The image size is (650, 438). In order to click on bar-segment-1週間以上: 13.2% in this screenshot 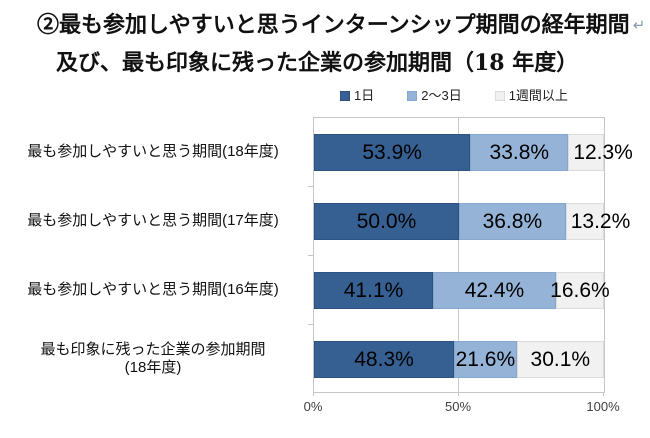, I will do `click(597, 221)`.